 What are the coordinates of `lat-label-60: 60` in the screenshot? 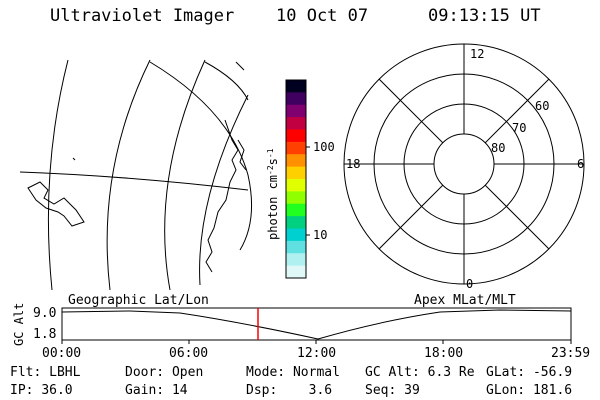 It's located at (542, 106).